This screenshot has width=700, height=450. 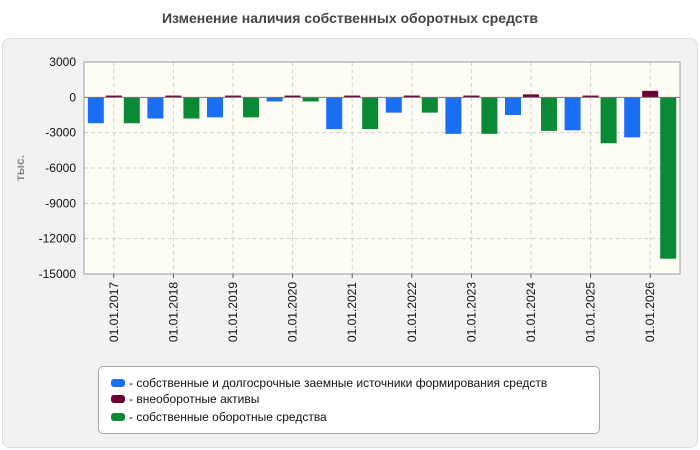 What do you see at coordinates (118, 383) in the screenshot?
I see `legend-swatch-sources` at bounding box center [118, 383].